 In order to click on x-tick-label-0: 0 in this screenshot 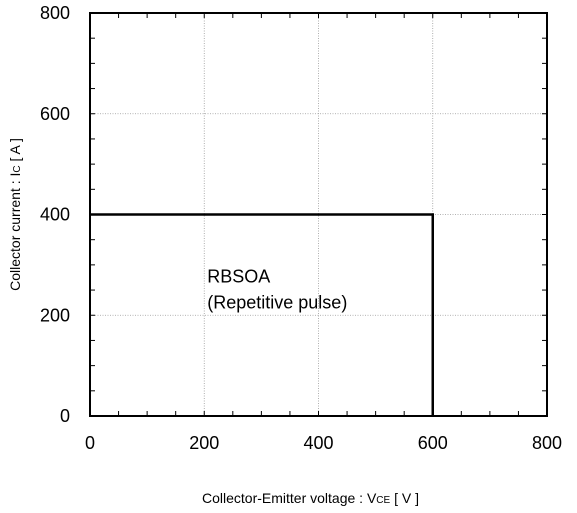, I will do `click(90, 443)`.